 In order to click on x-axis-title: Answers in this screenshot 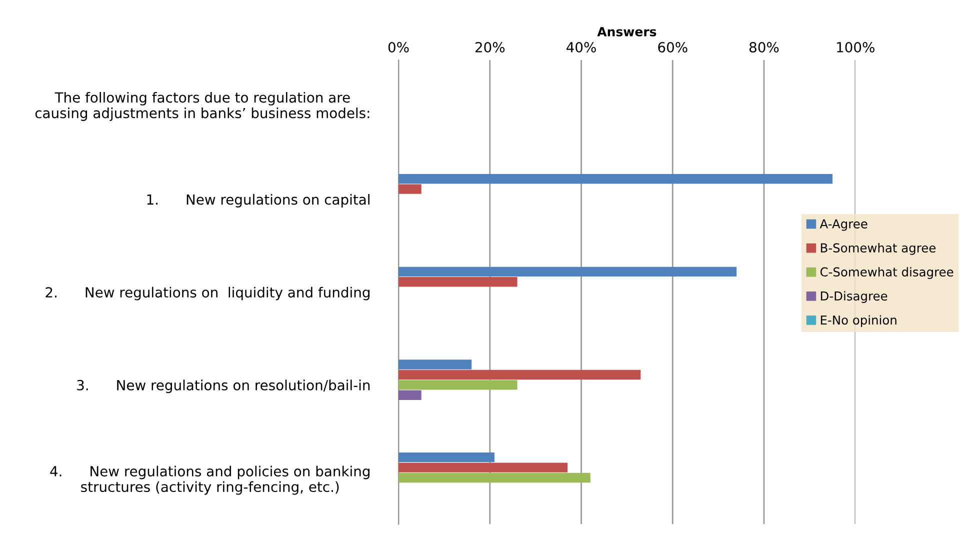, I will do `click(626, 31)`.